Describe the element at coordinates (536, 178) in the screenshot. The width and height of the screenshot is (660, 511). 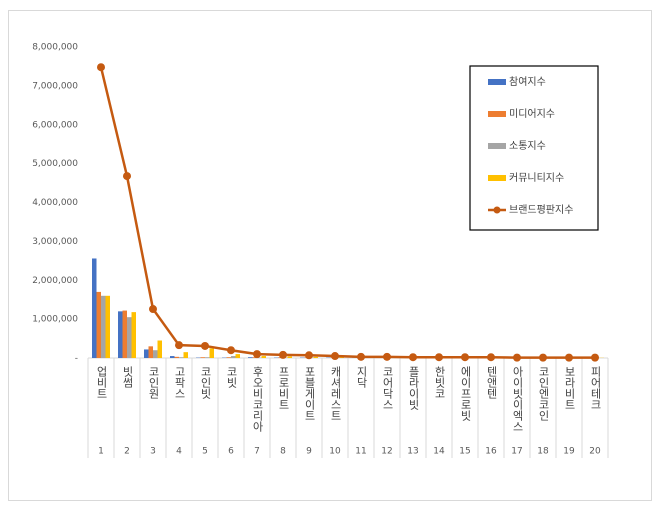
I see `legend-label: 커뮤니티지수` at that location.